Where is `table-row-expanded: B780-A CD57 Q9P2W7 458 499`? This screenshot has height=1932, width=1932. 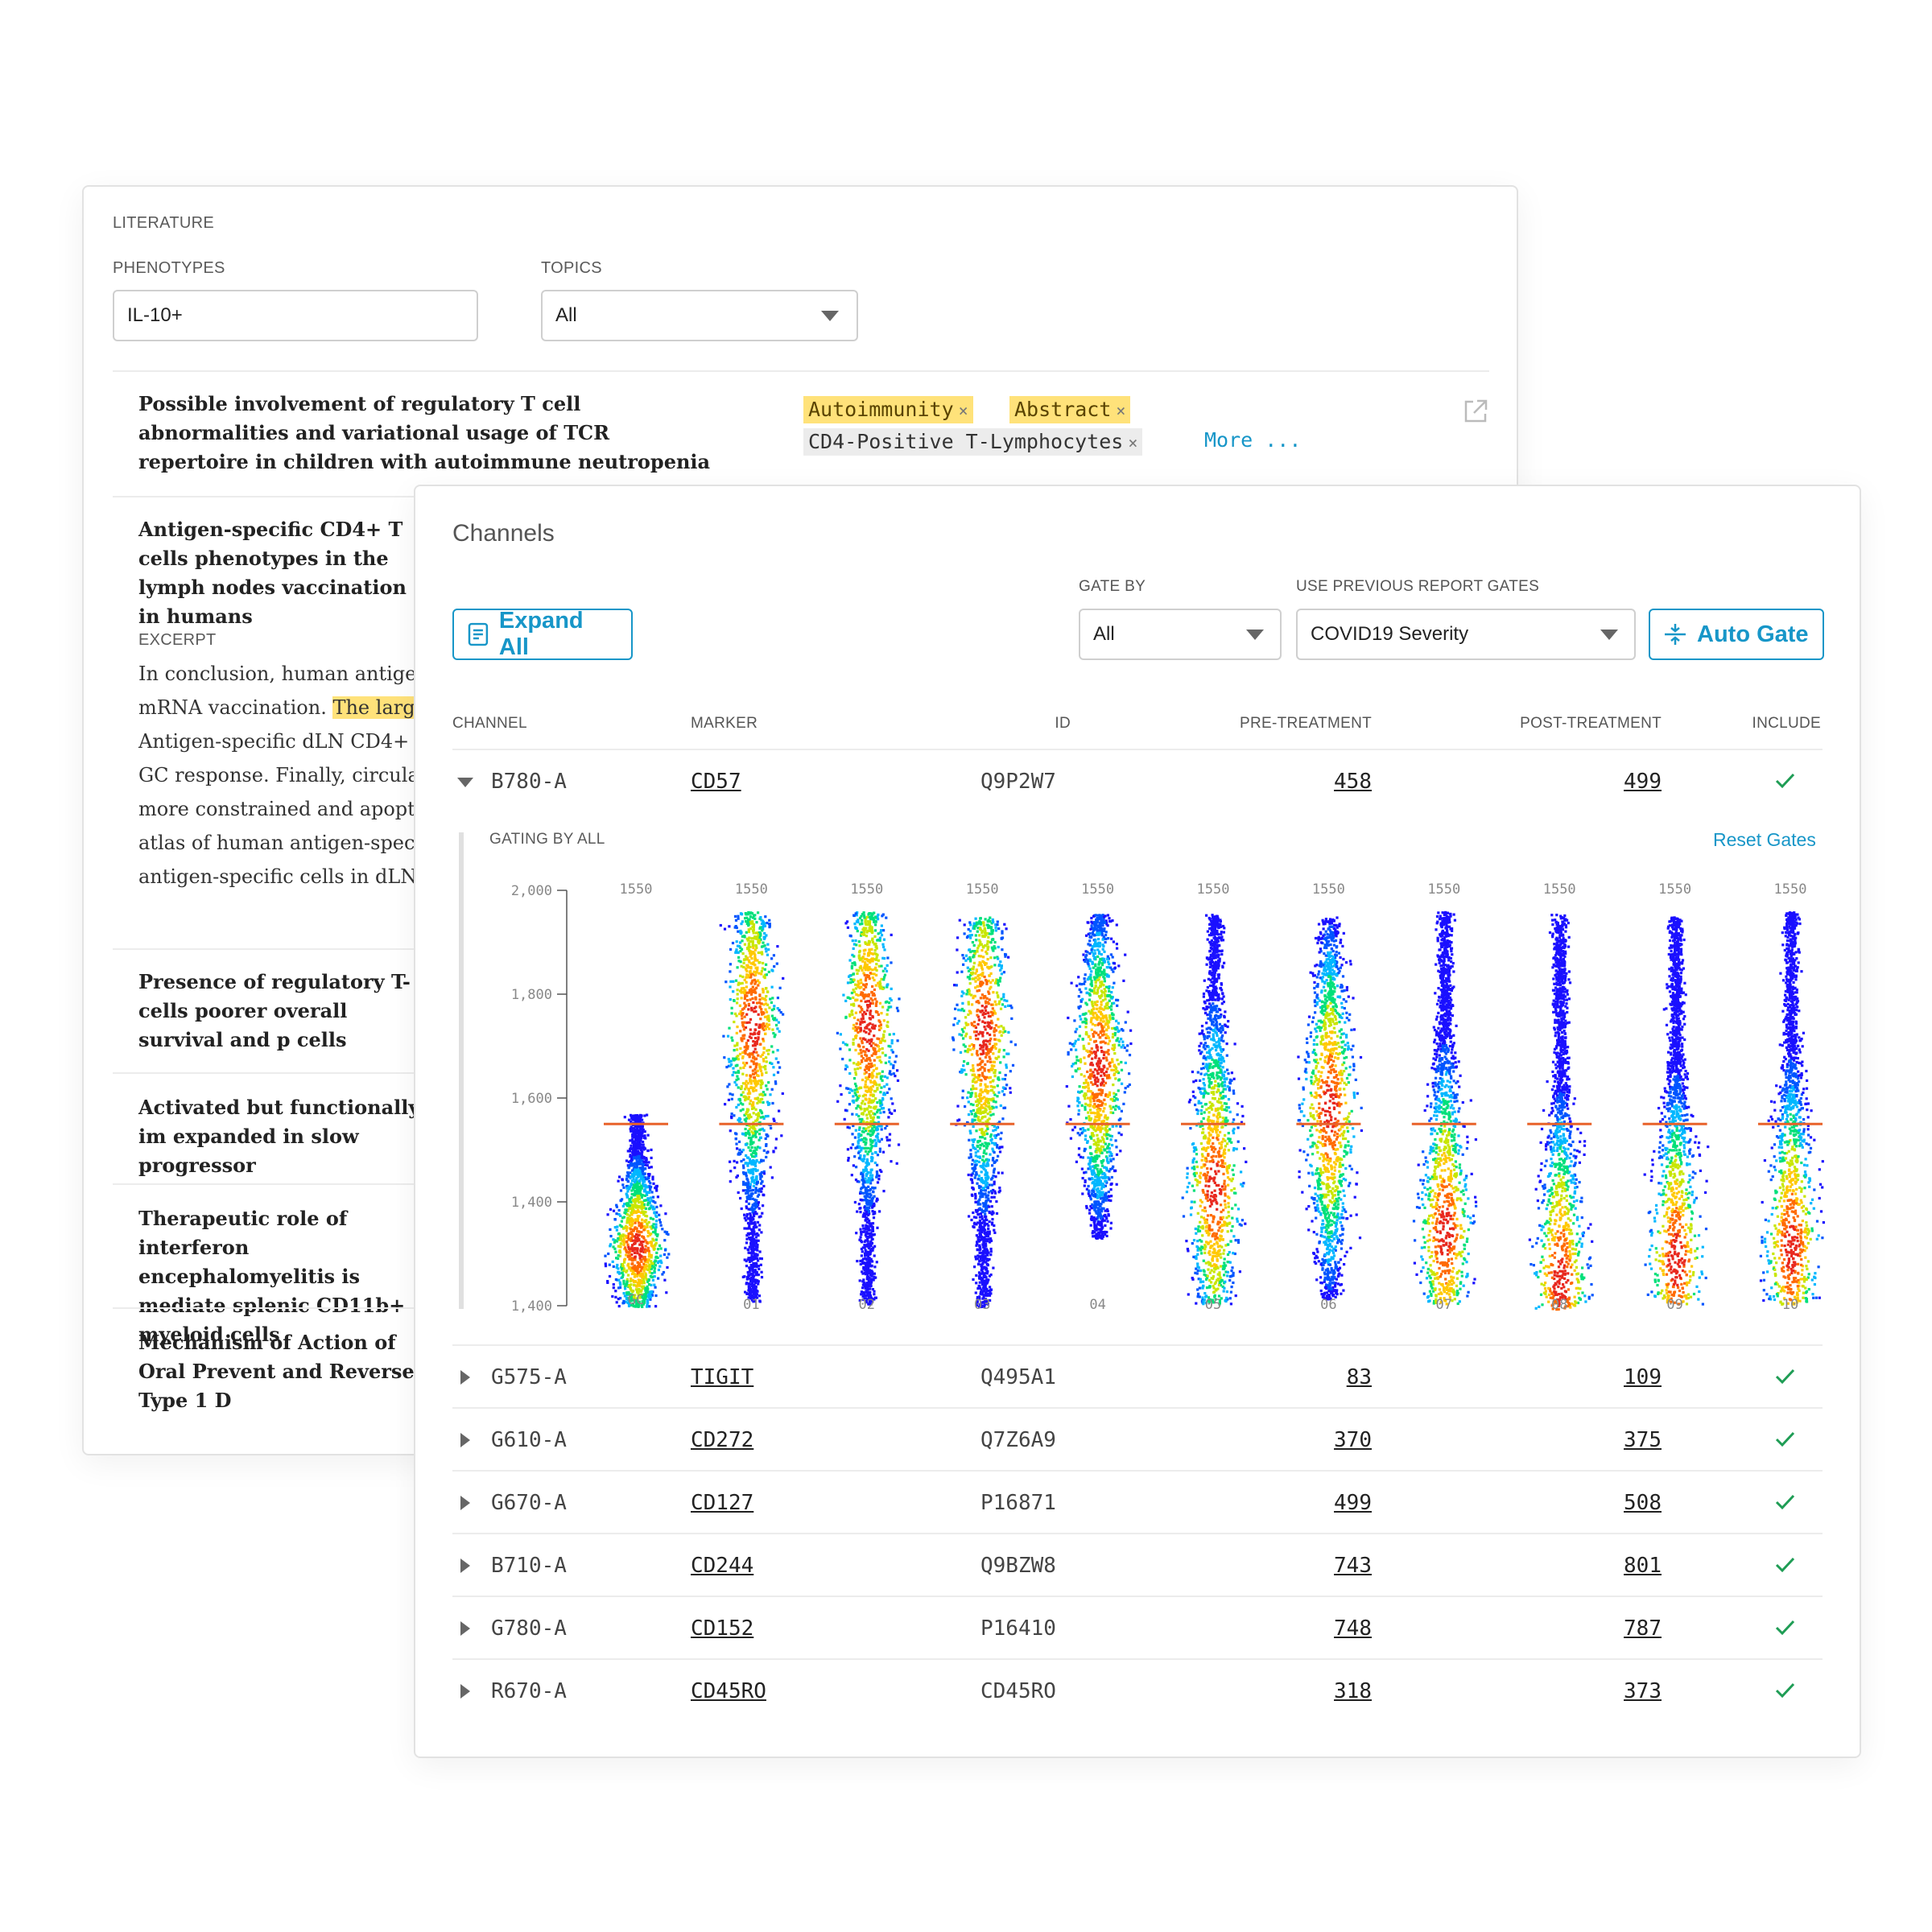 table-row-expanded: B780-A CD57 Q9P2W7 458 499 is located at coordinates (1137, 781).